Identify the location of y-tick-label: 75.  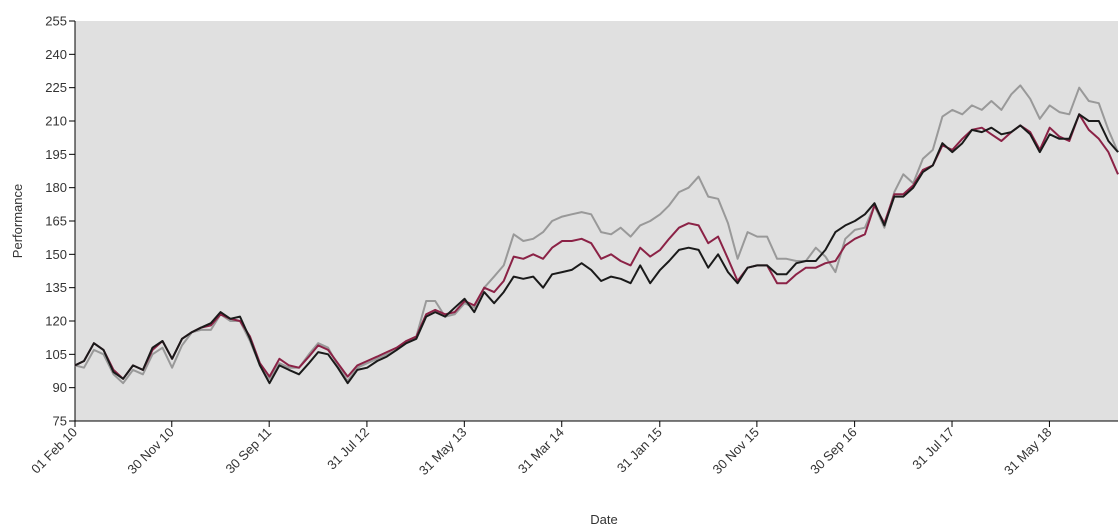
(60, 421).